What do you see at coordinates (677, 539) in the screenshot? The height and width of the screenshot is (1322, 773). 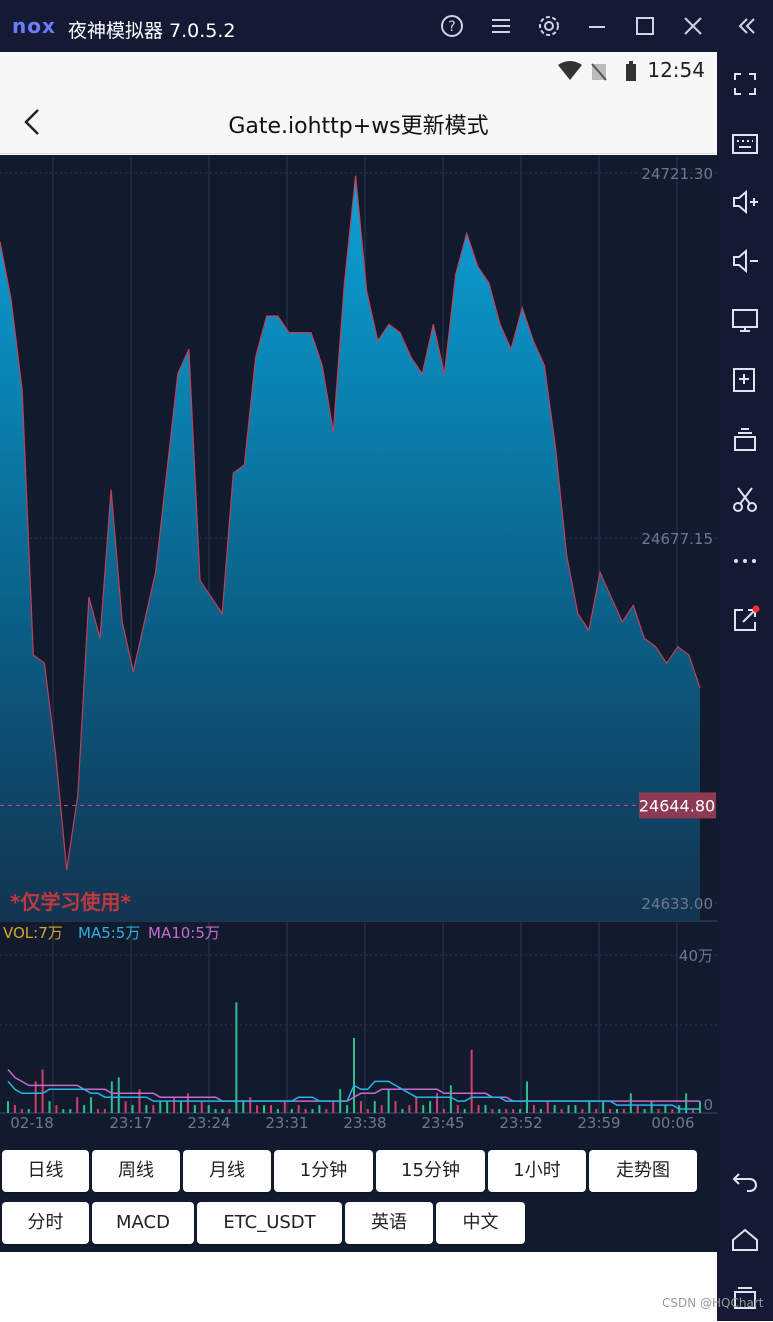 I see `price-axis-label: 24677.15` at bounding box center [677, 539].